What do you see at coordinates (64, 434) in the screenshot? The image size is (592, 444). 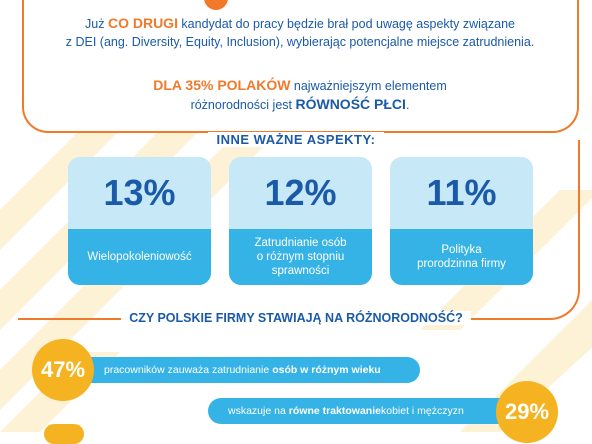 I see `decorative-blob` at bounding box center [64, 434].